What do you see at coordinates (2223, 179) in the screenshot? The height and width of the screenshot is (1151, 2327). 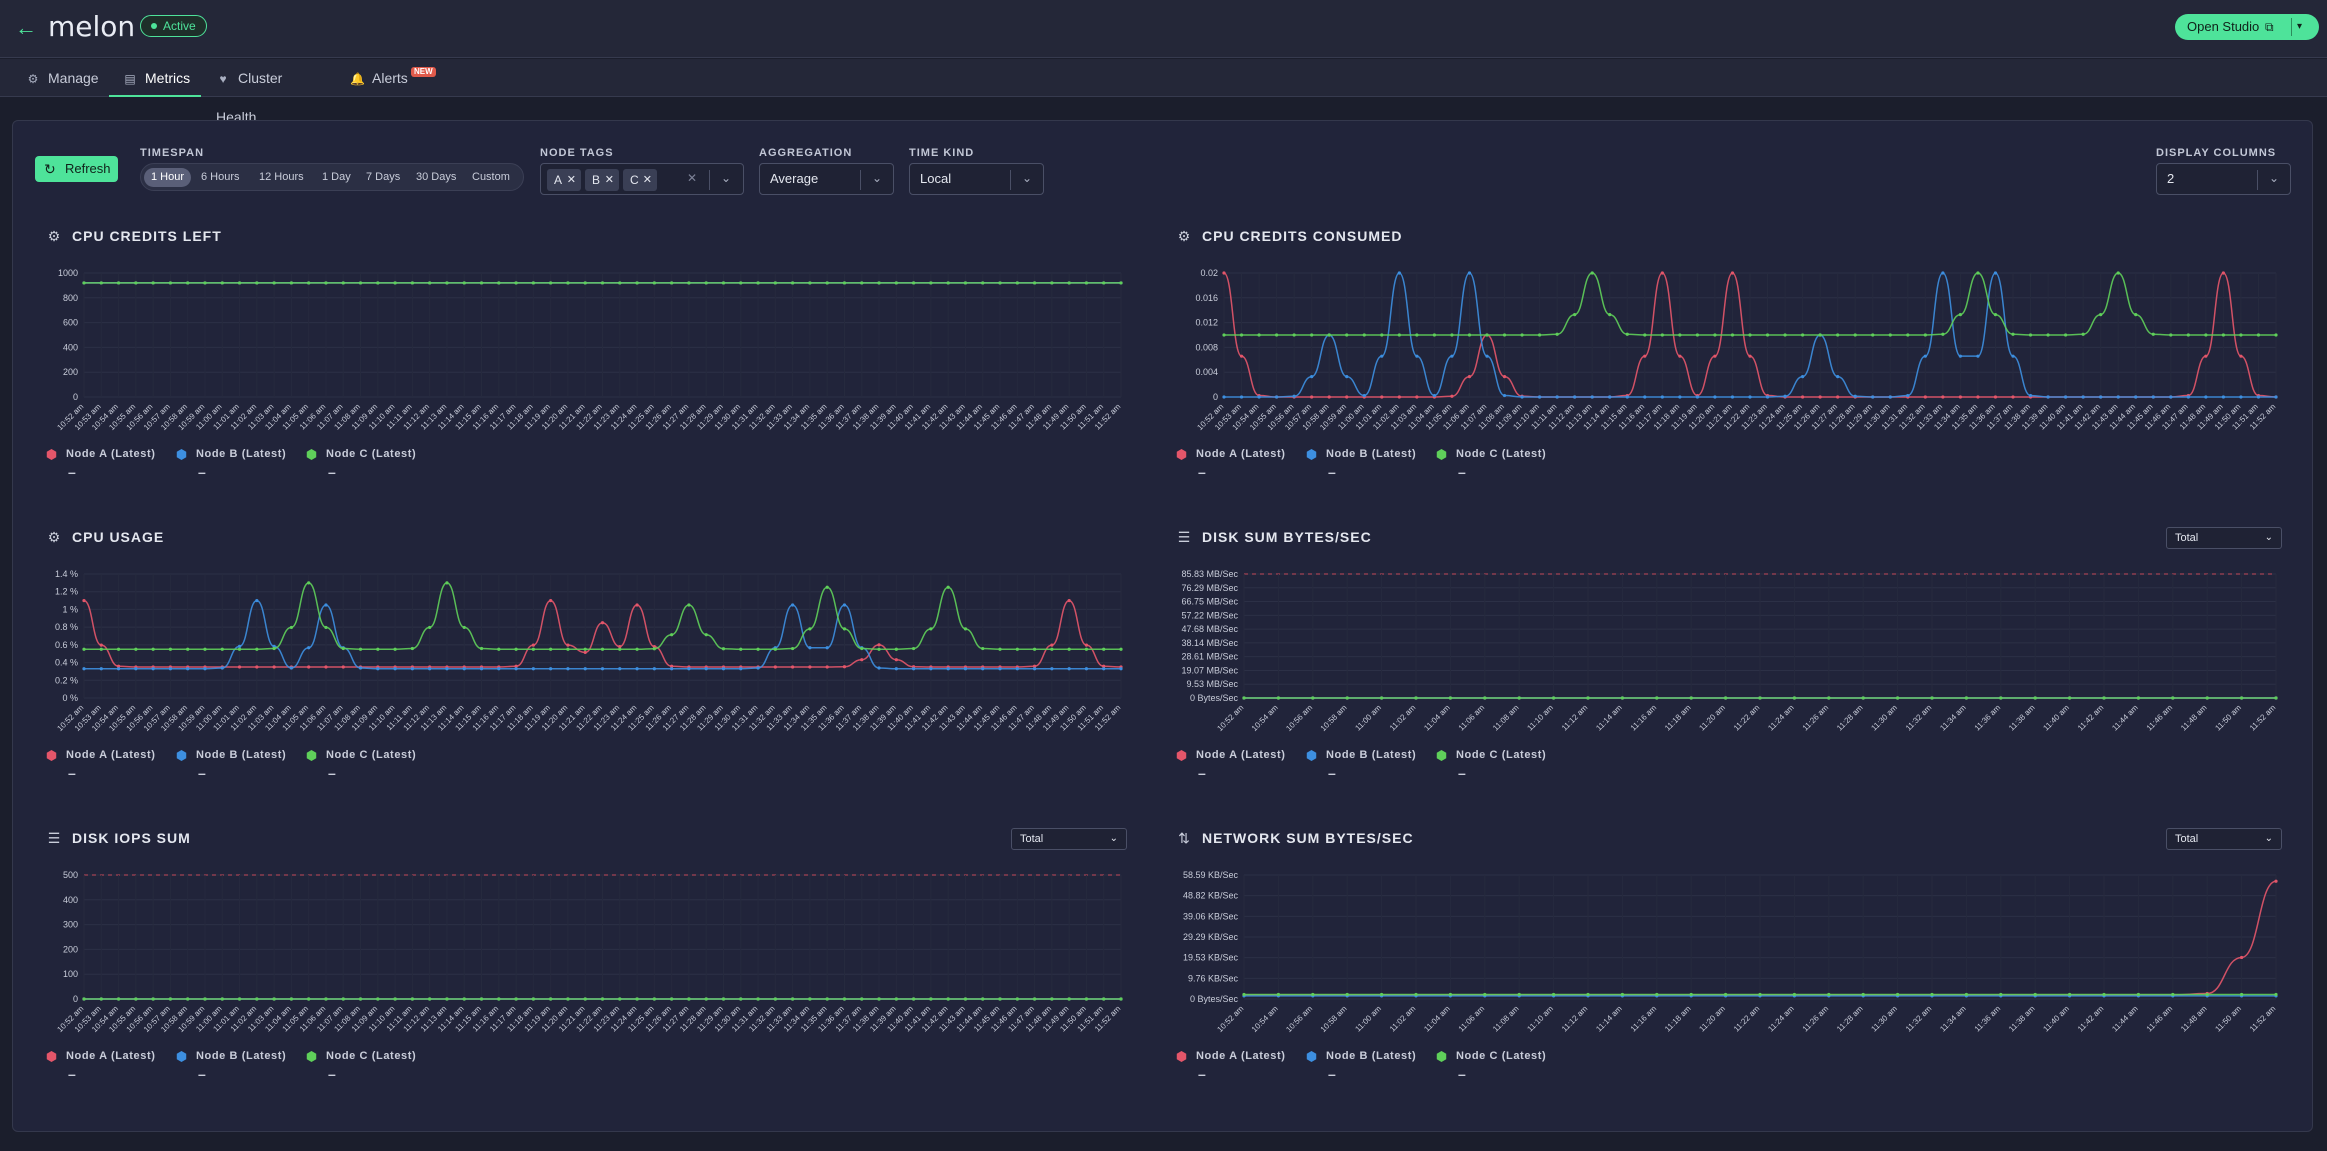 I see `display-columns-select: 2 ⌄` at bounding box center [2223, 179].